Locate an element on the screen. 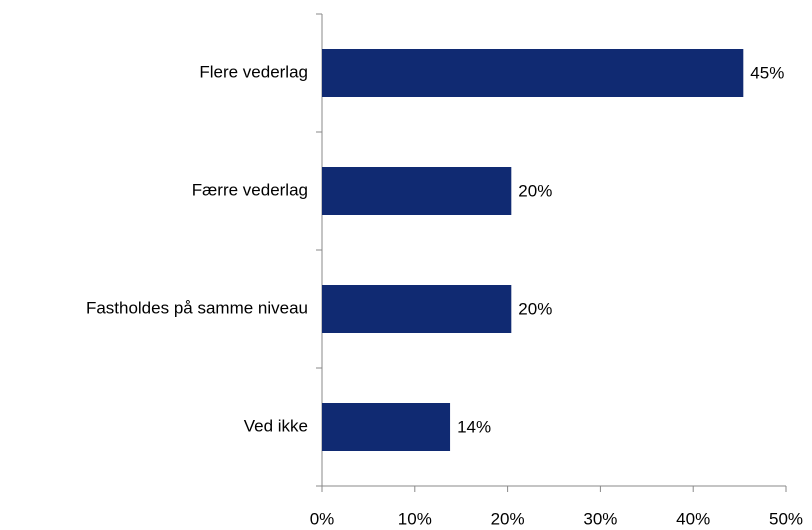  y-tick-label: Ved ikke is located at coordinates (276, 425).